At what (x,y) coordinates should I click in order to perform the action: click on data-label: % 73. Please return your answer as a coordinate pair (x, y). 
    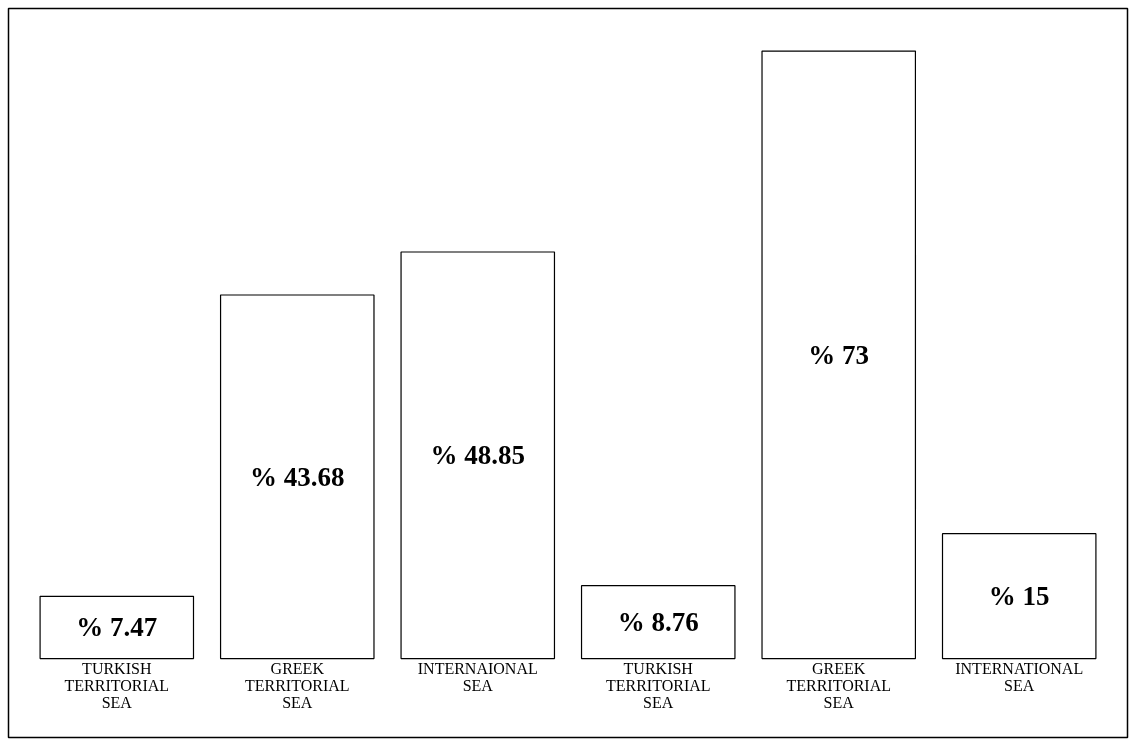
    Looking at the image, I should click on (839, 354).